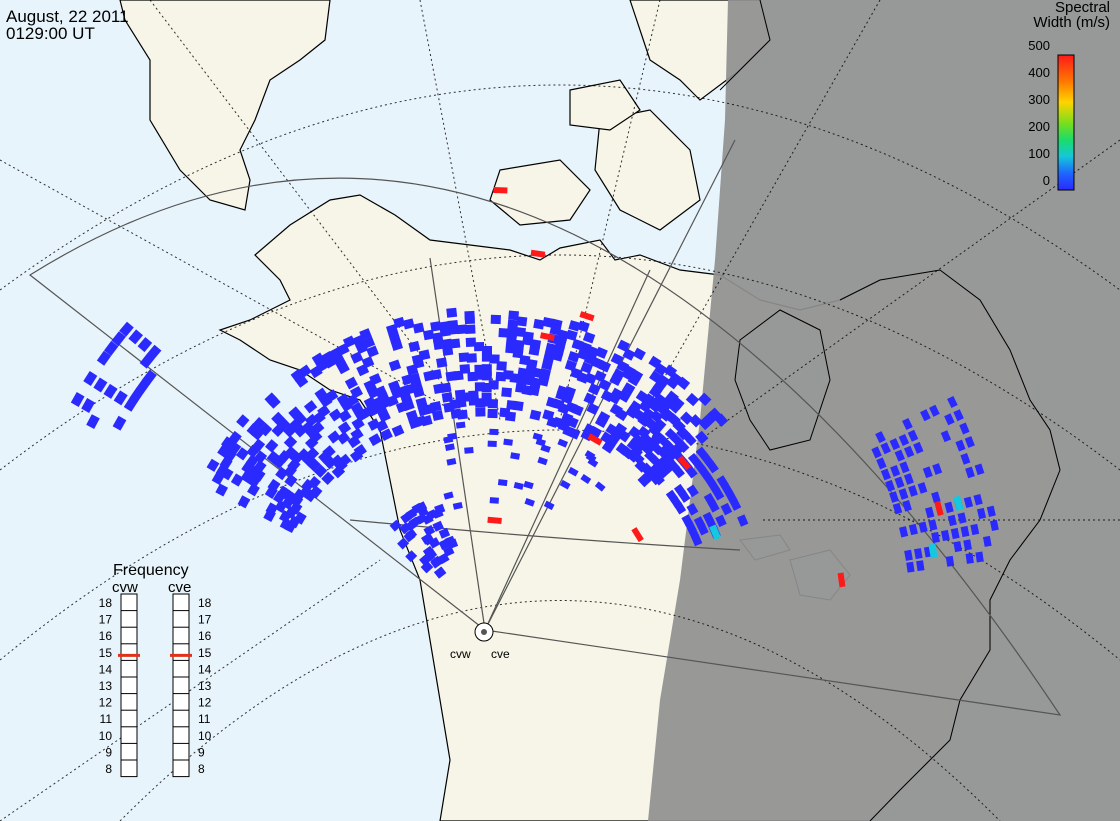 The image size is (1120, 821). I want to click on fov-beam-cvw-edge, so click(457, 444).